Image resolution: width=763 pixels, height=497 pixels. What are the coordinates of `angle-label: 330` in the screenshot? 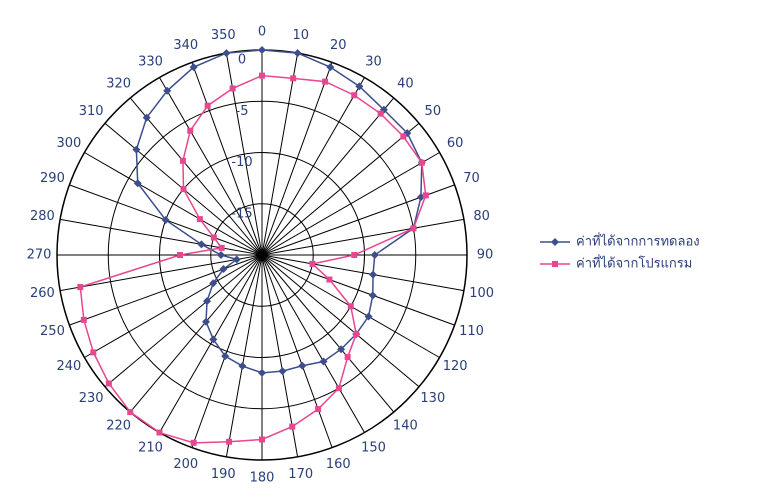 It's located at (150, 61).